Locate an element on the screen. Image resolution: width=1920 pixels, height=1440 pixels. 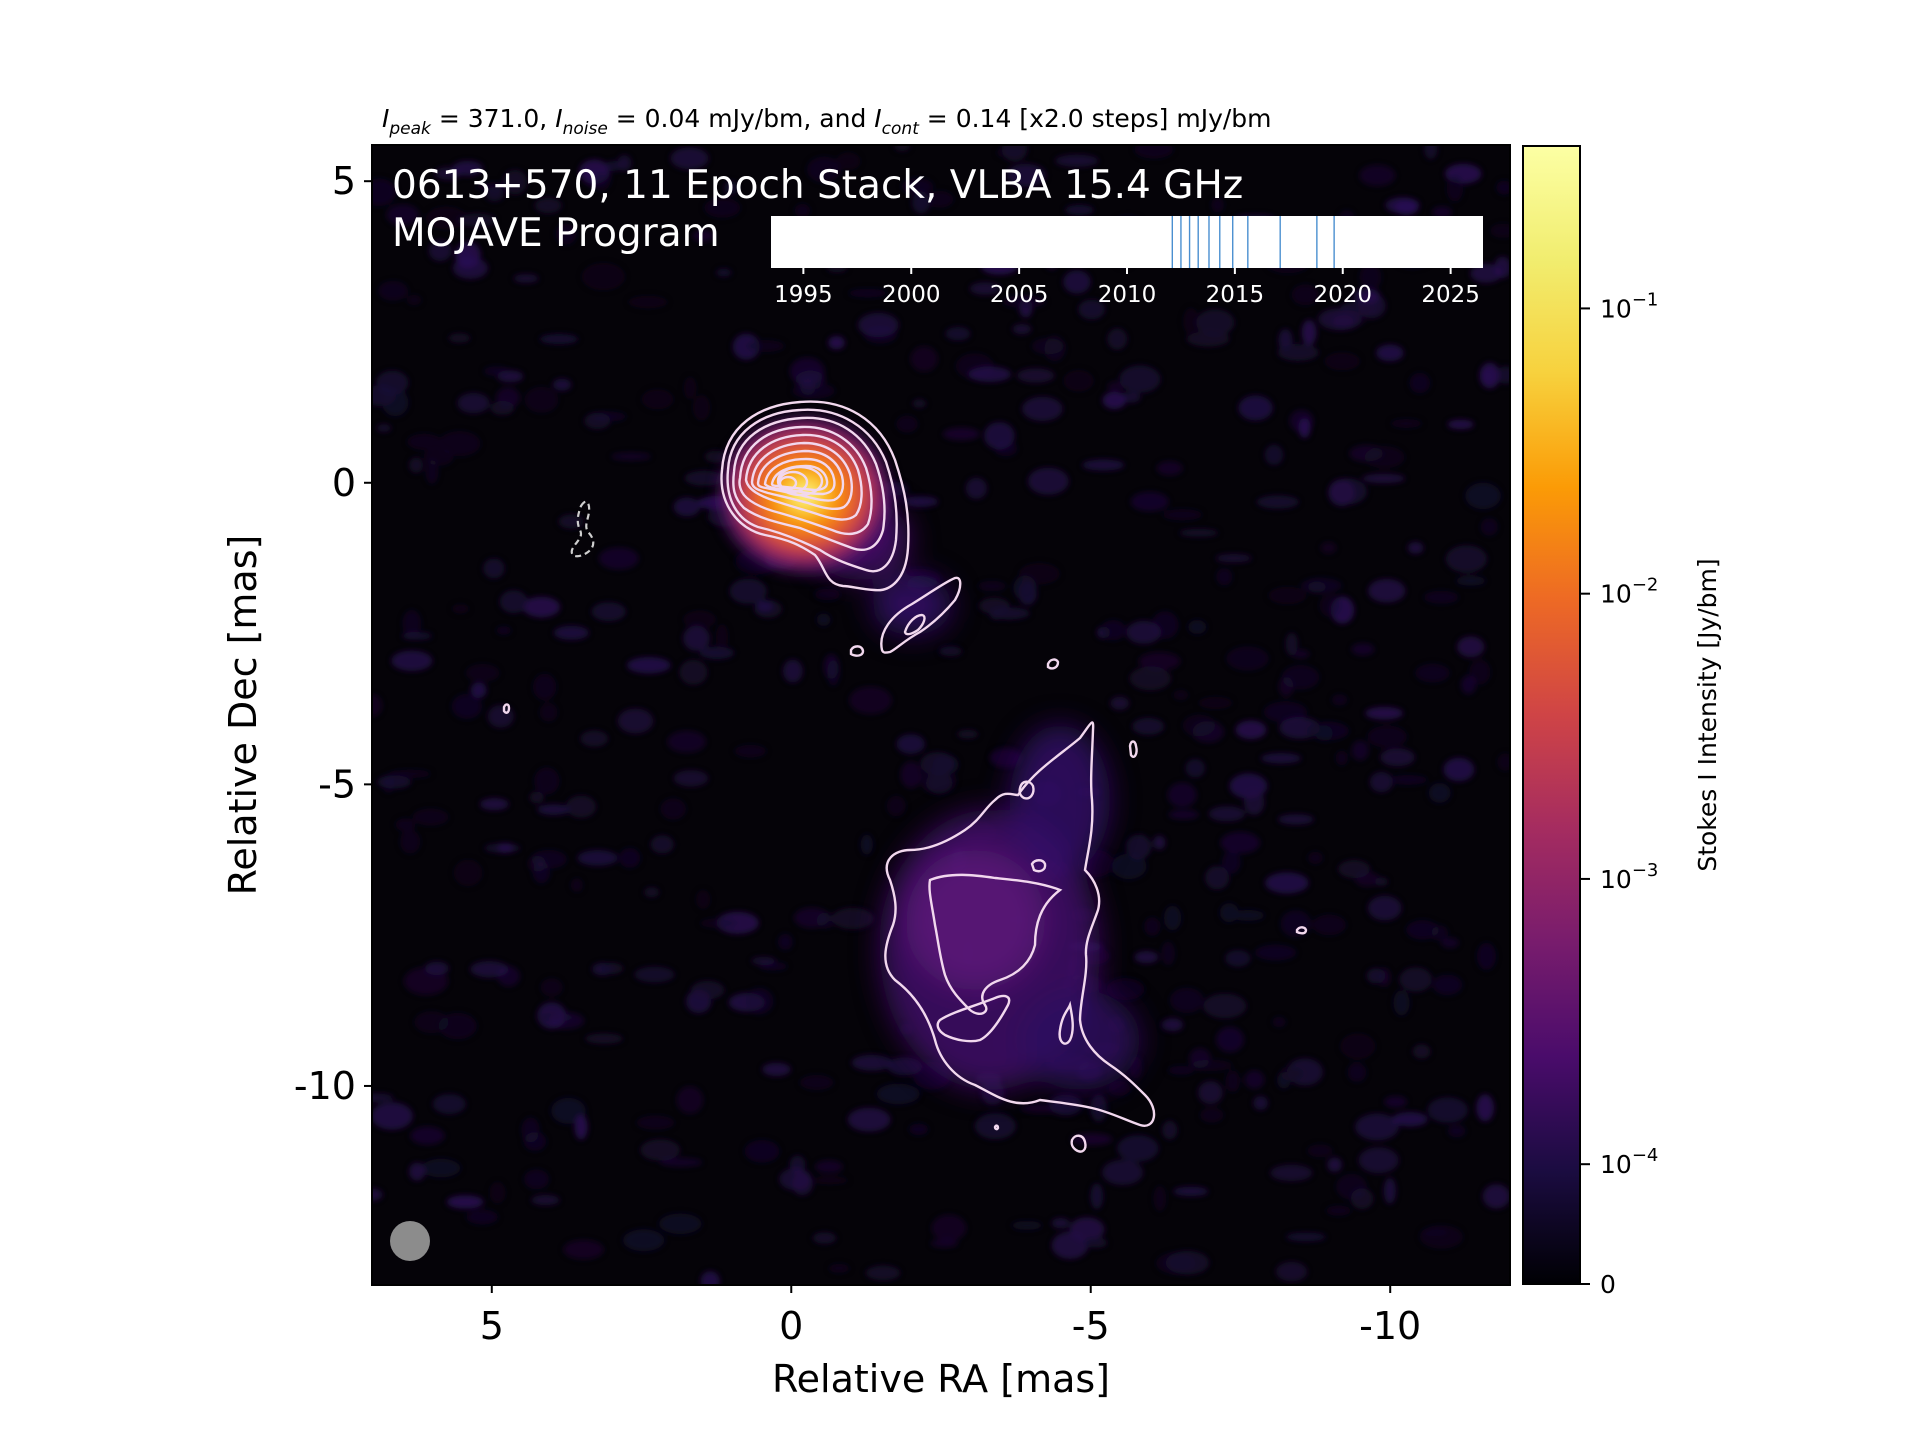
colorbar-tick-label: 0 is located at coordinates (1608, 1284).